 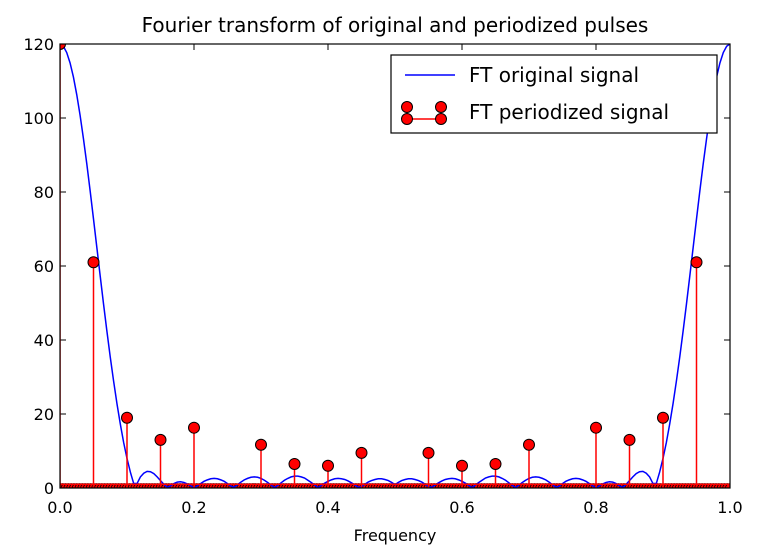 I want to click on legend-label-periodized: FT periodized signal, so click(x=569, y=112).